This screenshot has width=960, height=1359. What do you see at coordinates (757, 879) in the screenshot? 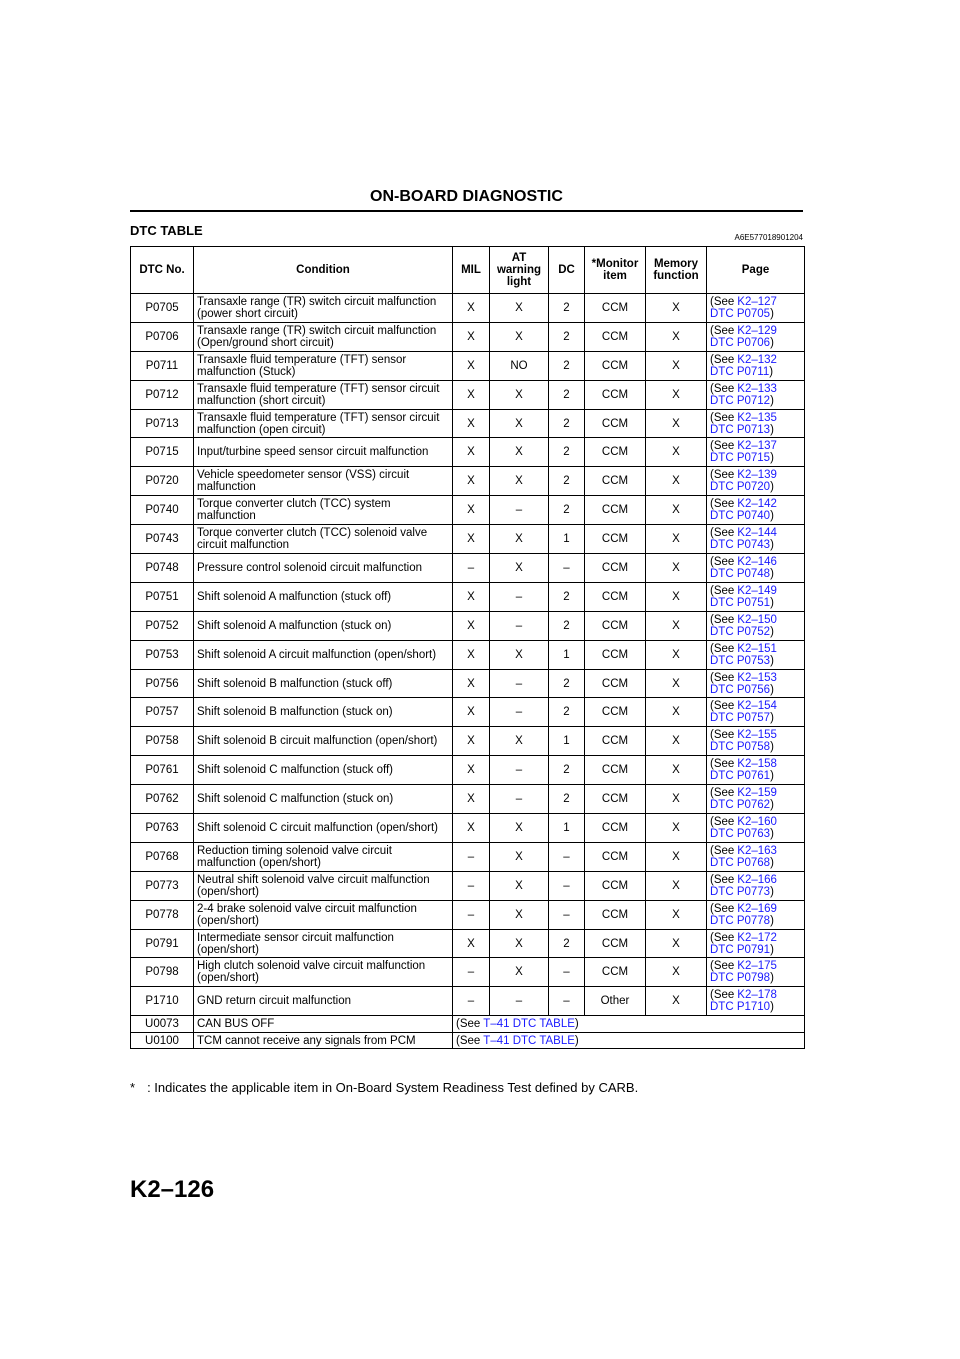
I see `page-link: K2–166` at bounding box center [757, 879].